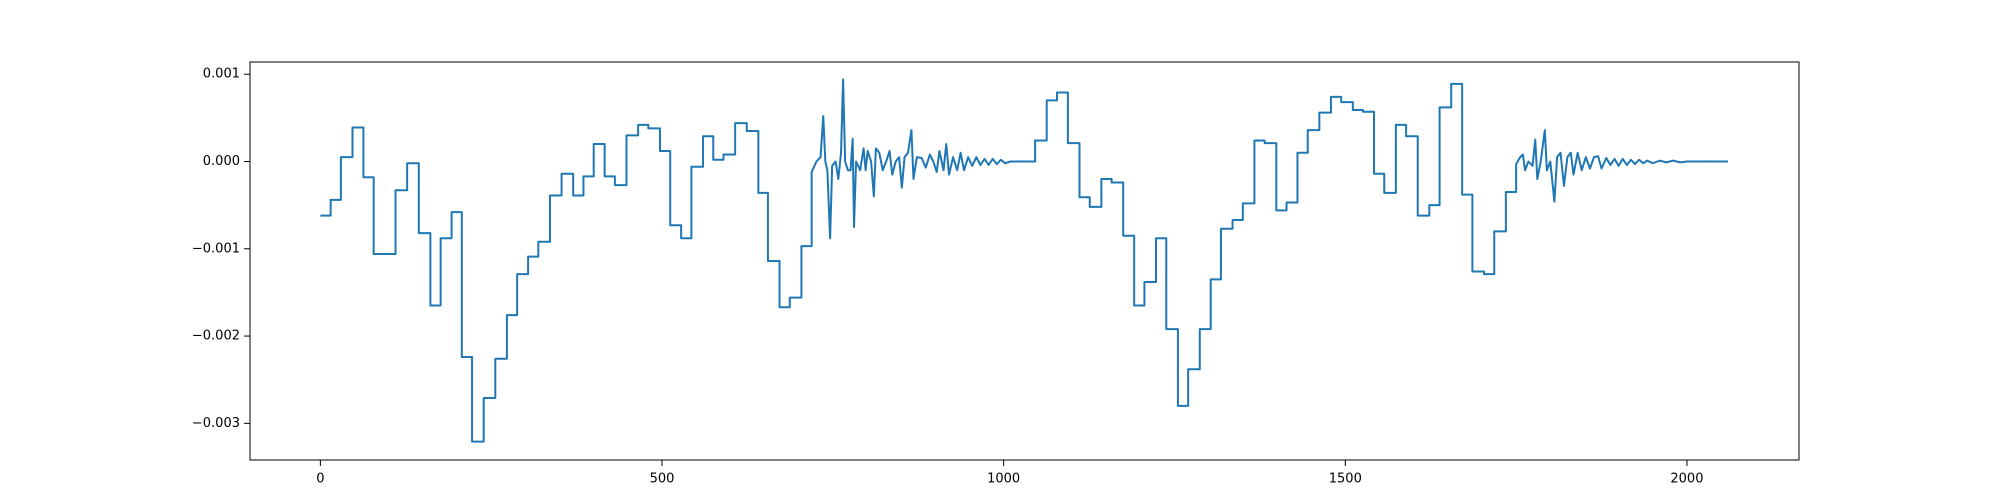 The height and width of the screenshot is (500, 2000). What do you see at coordinates (216, 248) in the screenshot?
I see `y-tick-label: −0.001` at bounding box center [216, 248].